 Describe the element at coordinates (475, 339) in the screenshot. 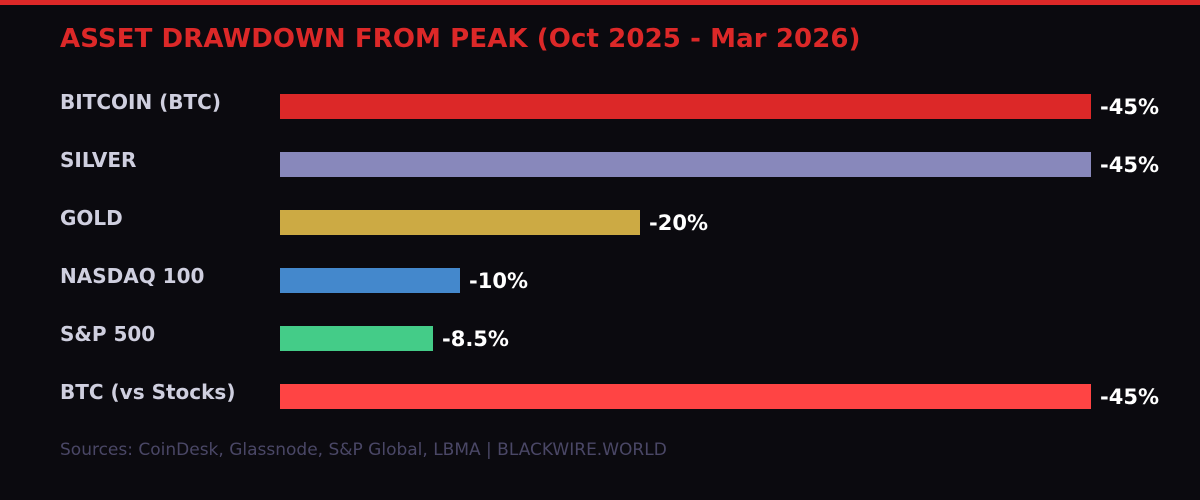

I see `bar-value: -8.5%` at that location.